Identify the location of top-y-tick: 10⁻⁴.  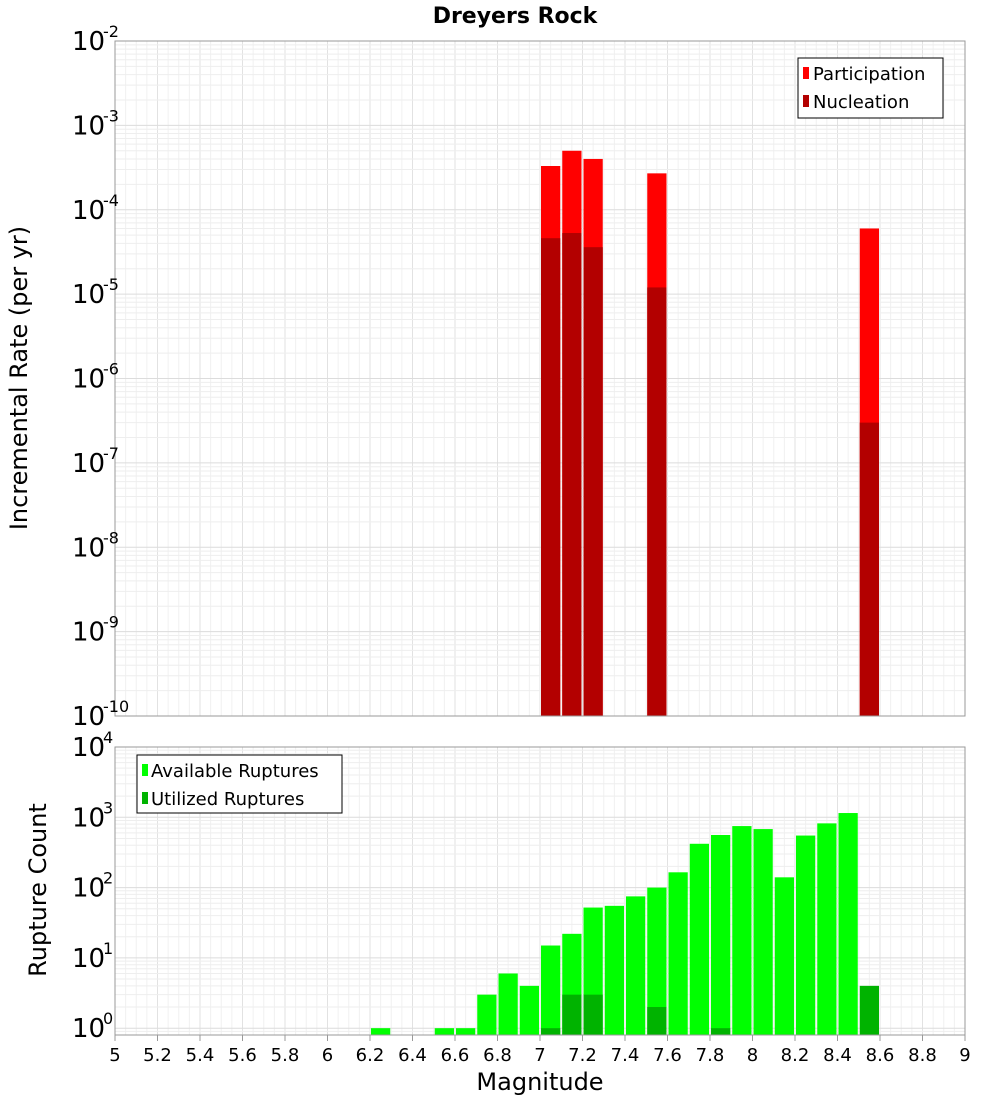
(95, 208).